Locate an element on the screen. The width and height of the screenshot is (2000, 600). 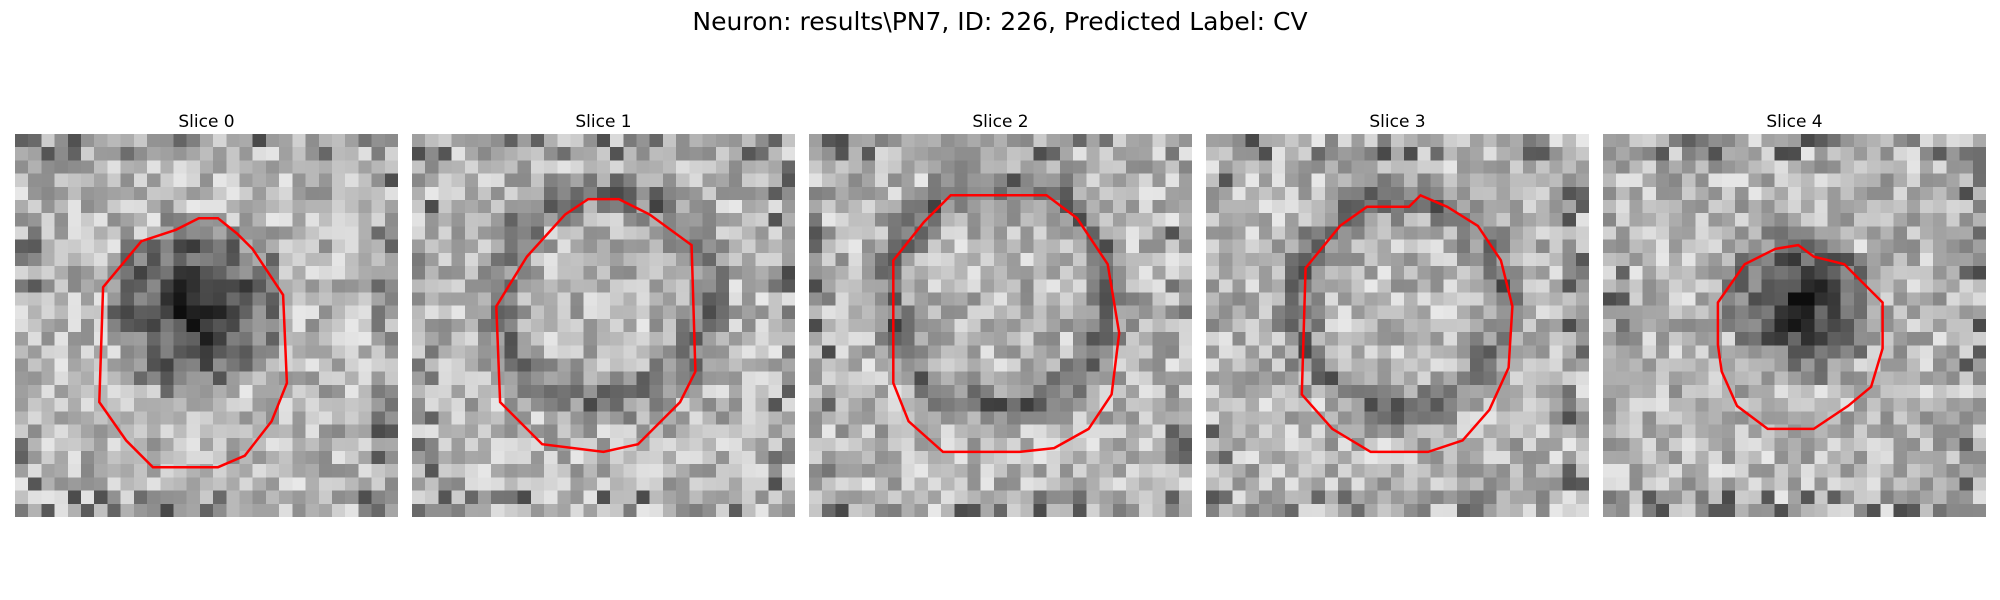
slice-panel-2: Slice 2 is located at coordinates (1000, 314).